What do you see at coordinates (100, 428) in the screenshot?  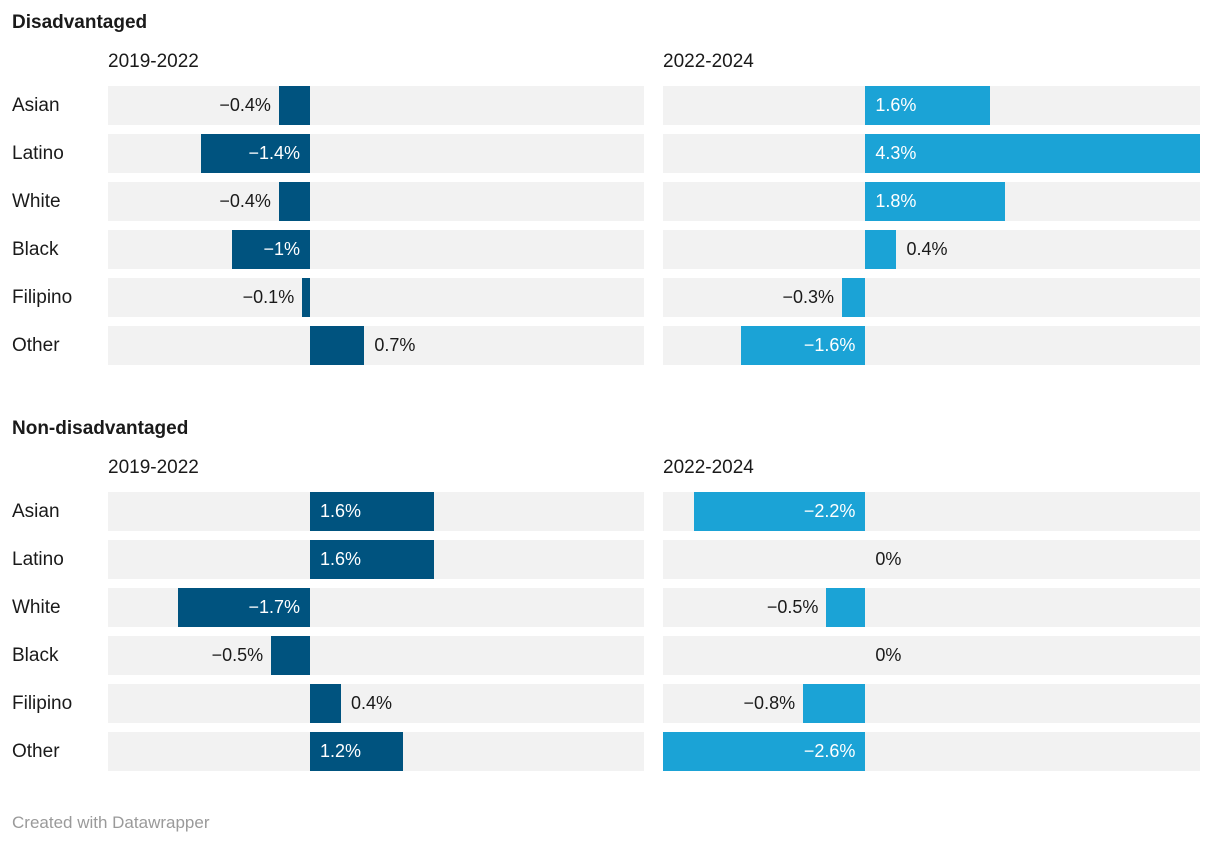 I see `section-title-non-disadvantaged: Non-disadvantaged` at bounding box center [100, 428].